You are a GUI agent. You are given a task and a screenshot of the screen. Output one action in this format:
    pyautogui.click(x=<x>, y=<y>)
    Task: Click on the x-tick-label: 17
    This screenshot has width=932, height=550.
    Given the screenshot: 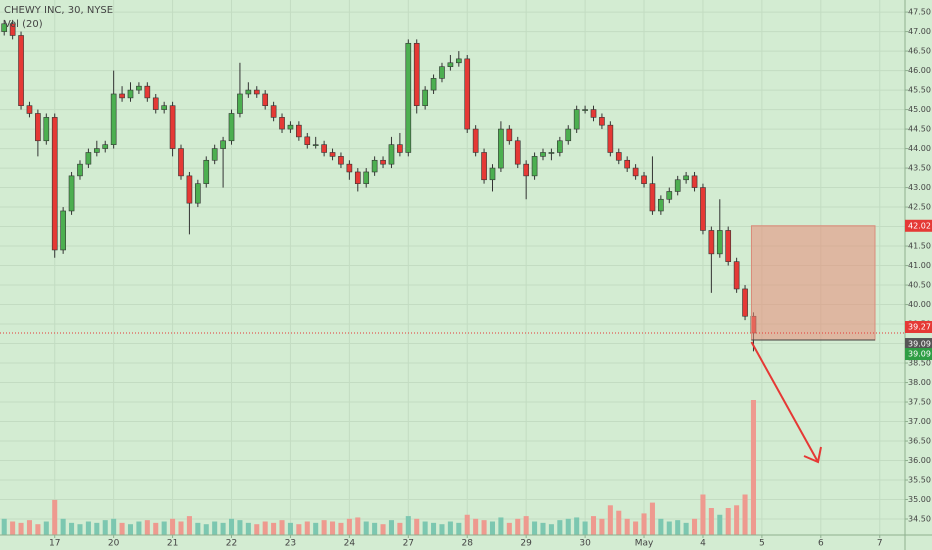 What is the action you would take?
    pyautogui.click(x=54, y=544)
    